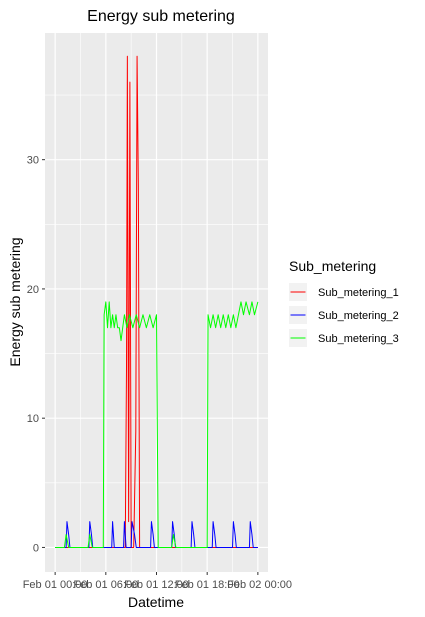 This screenshot has height=617, width=425. Describe the element at coordinates (161, 16) in the screenshot. I see `chart-title: Energy sub metering` at that location.